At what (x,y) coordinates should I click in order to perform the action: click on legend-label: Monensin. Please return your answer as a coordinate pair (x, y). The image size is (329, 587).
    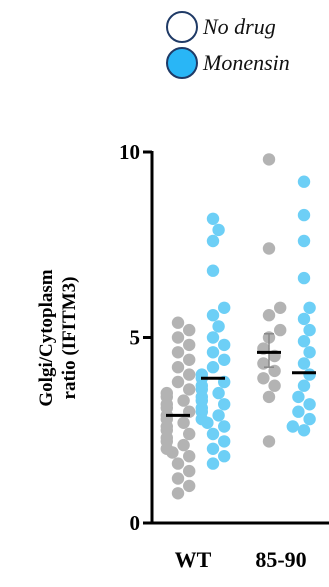
    Looking at the image, I should click on (246, 62).